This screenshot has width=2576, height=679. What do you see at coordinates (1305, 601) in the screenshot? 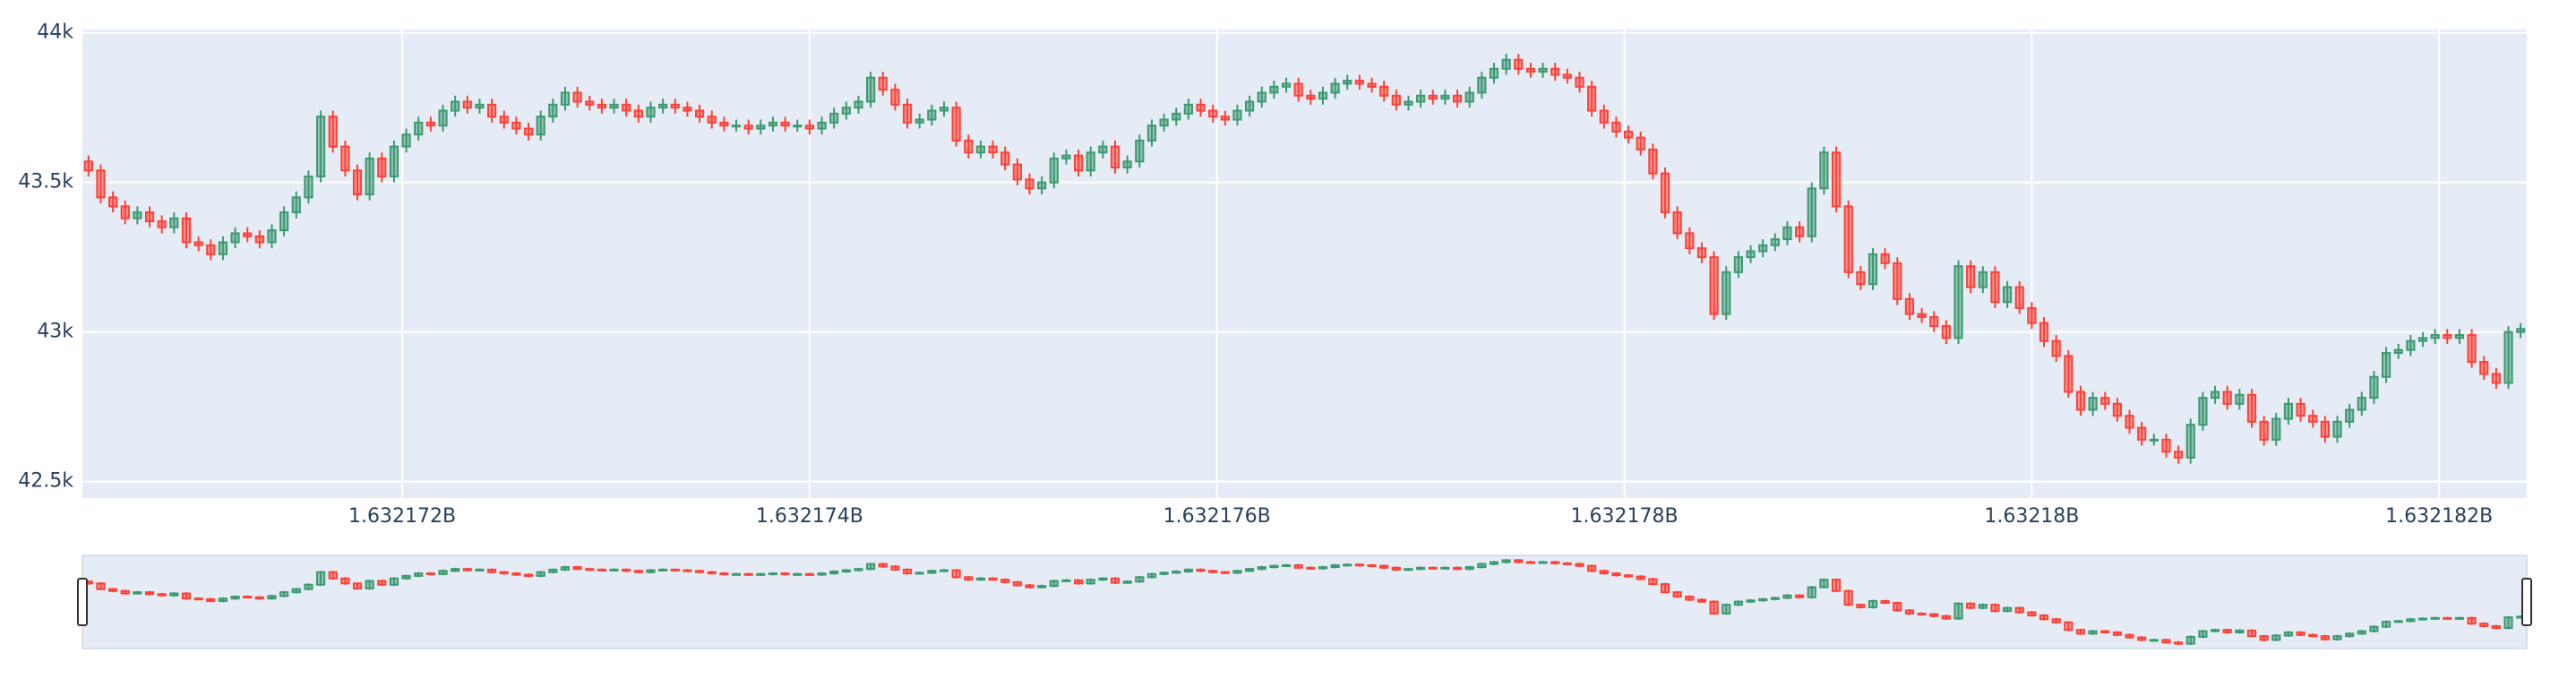
I see `range-slider` at bounding box center [1305, 601].